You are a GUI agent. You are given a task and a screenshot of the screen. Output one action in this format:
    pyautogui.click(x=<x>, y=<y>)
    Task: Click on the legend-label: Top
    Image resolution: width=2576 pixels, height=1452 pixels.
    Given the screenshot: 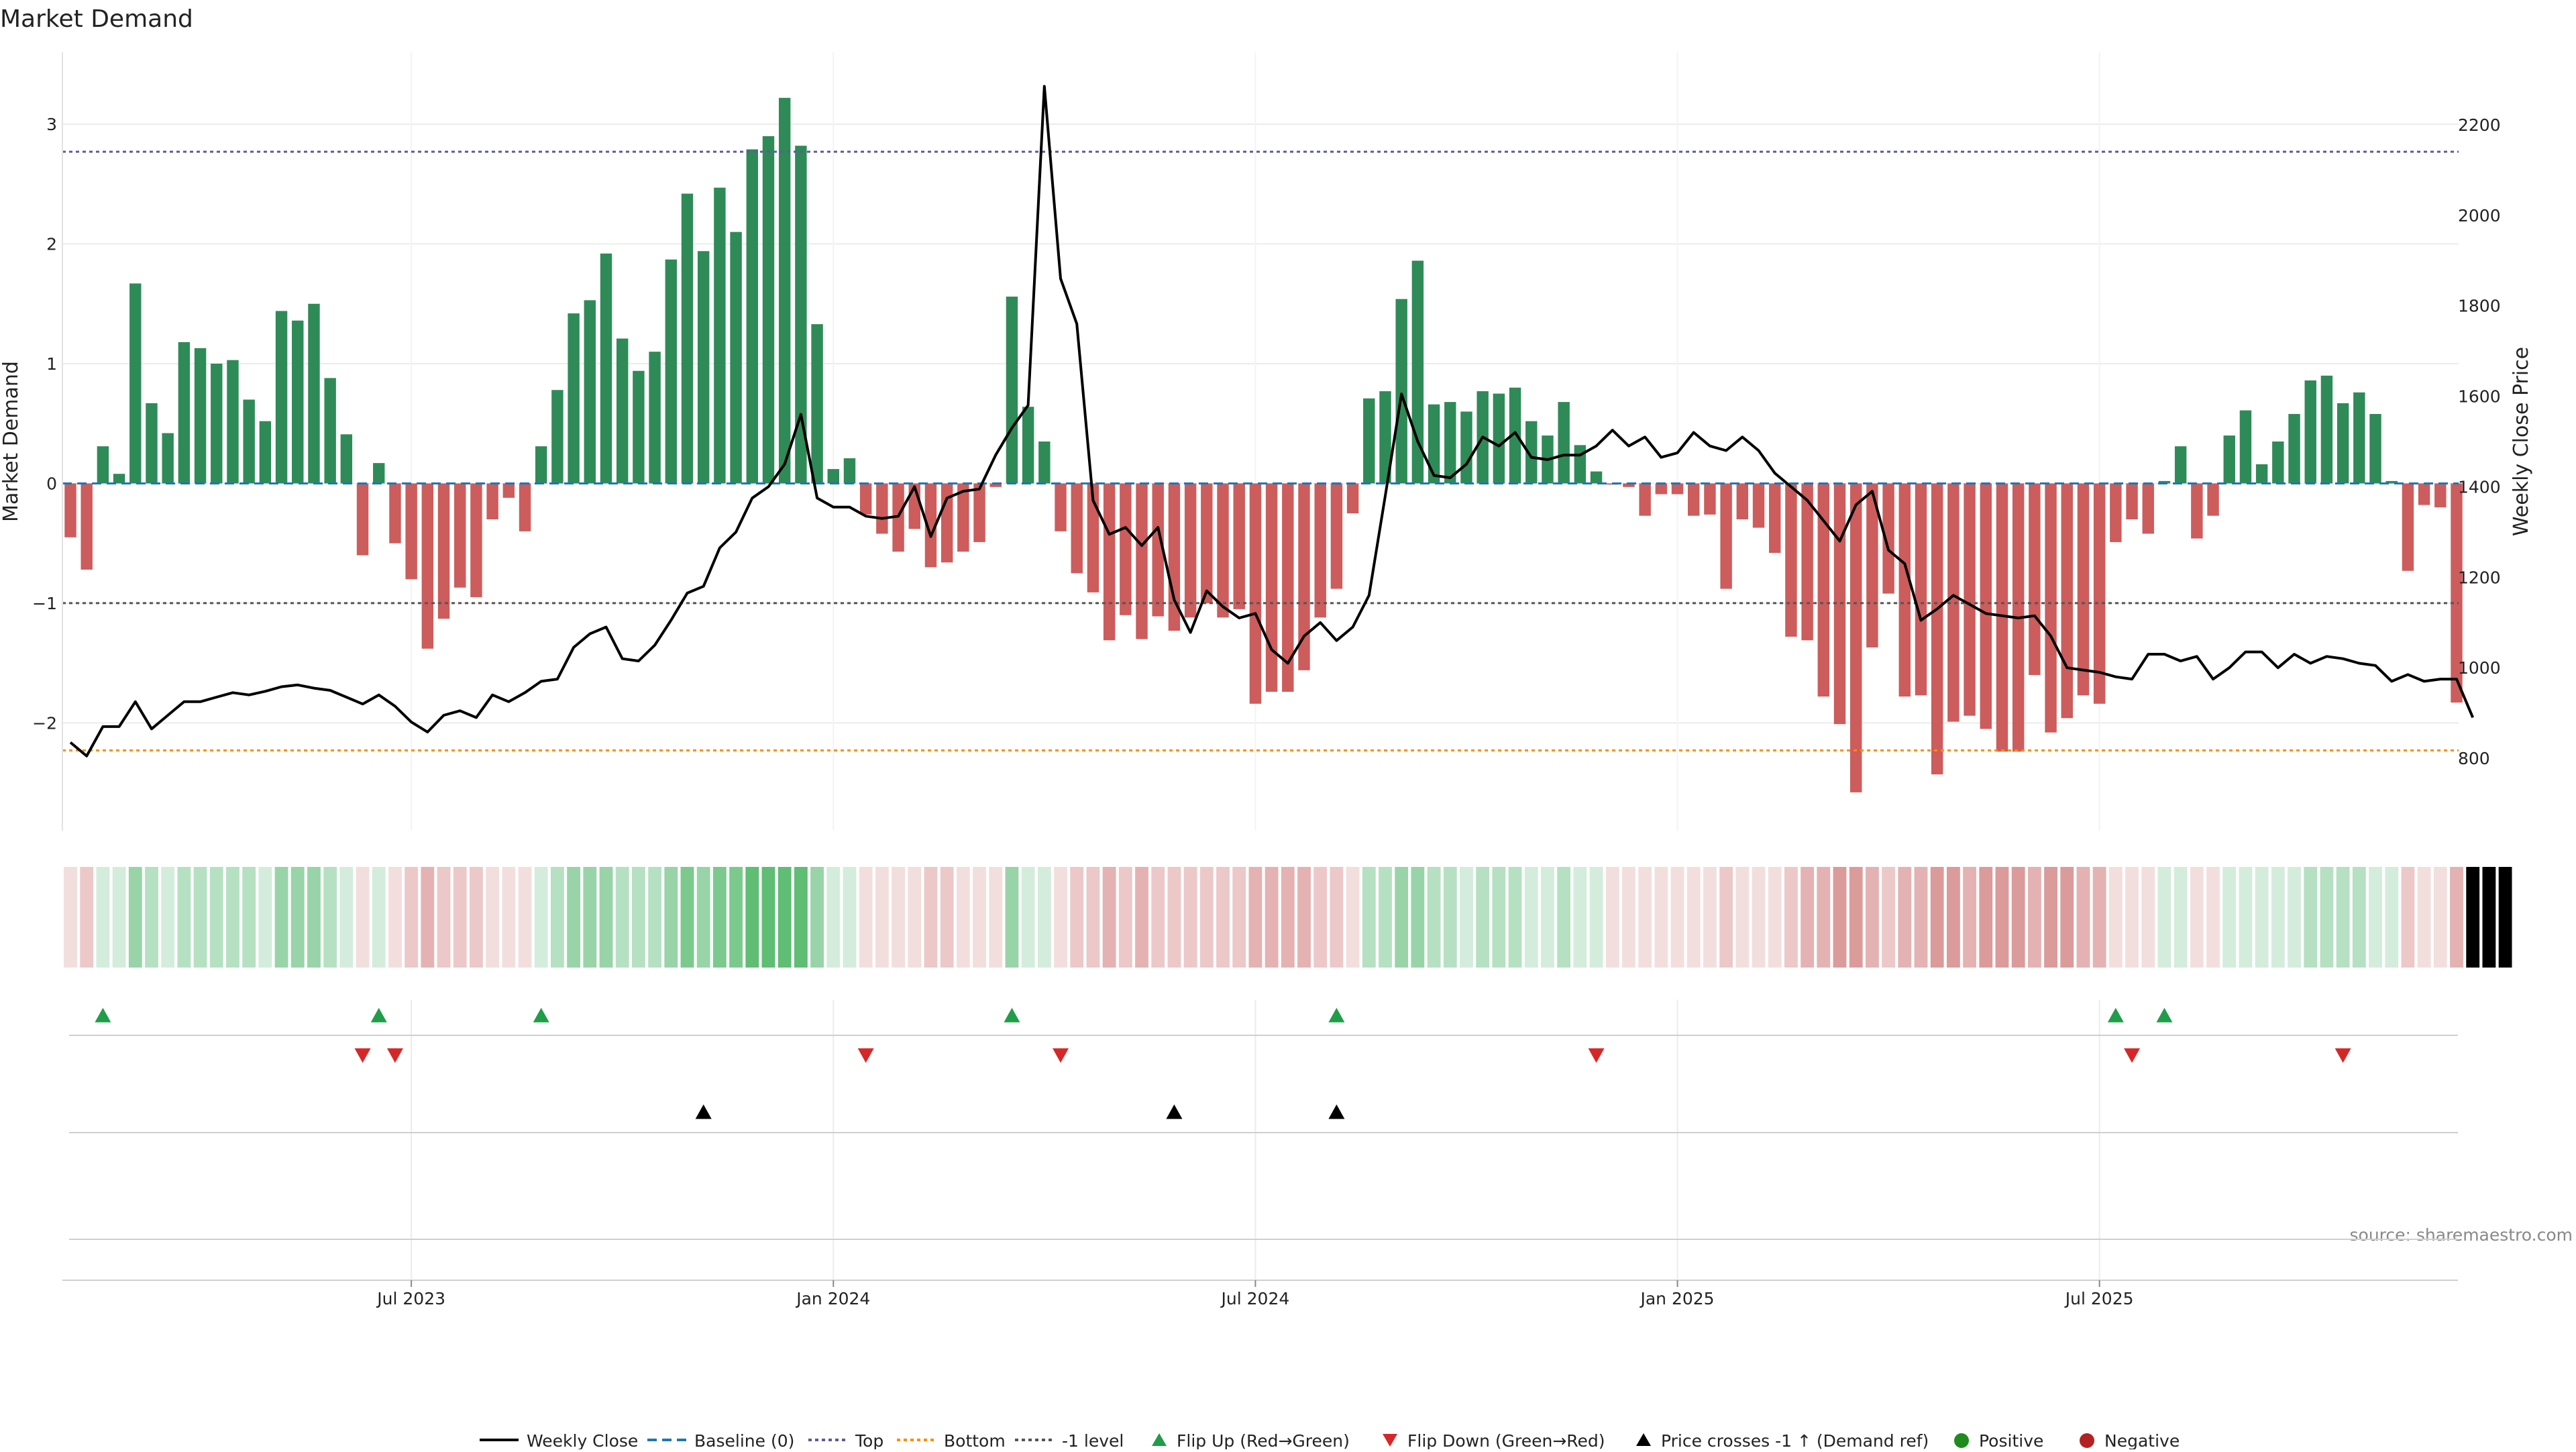 What is the action you would take?
    pyautogui.click(x=869, y=1440)
    